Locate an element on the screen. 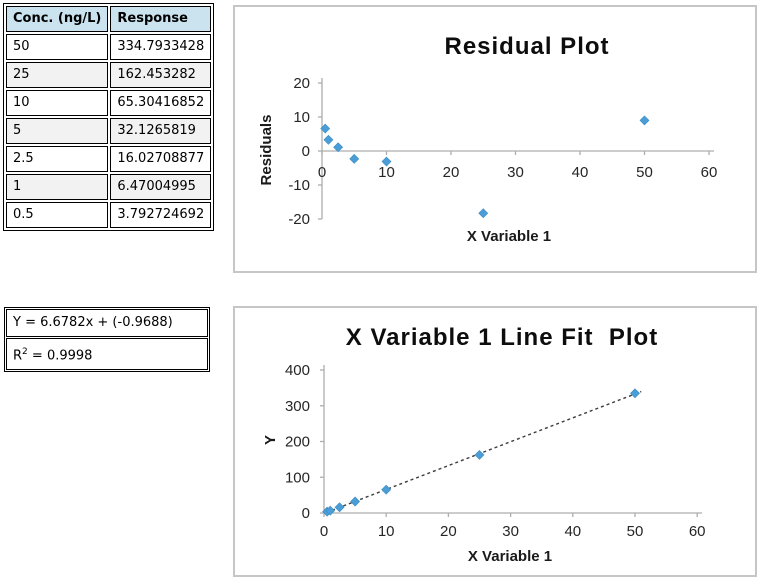  table-cell: 162.453282 is located at coordinates (161, 75).